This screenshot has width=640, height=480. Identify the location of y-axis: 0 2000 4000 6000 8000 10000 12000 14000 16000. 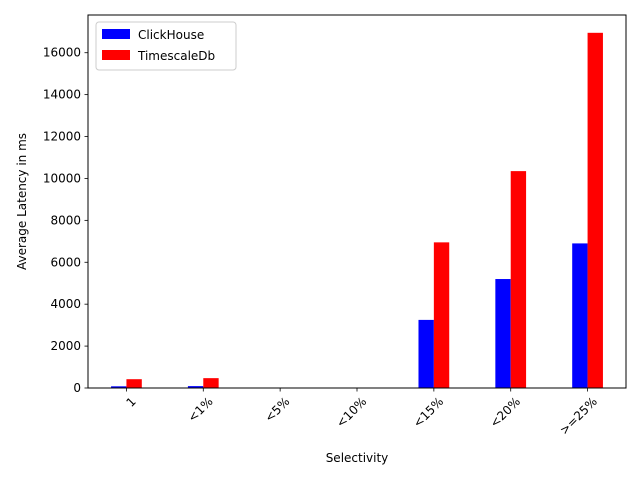
(65, 220).